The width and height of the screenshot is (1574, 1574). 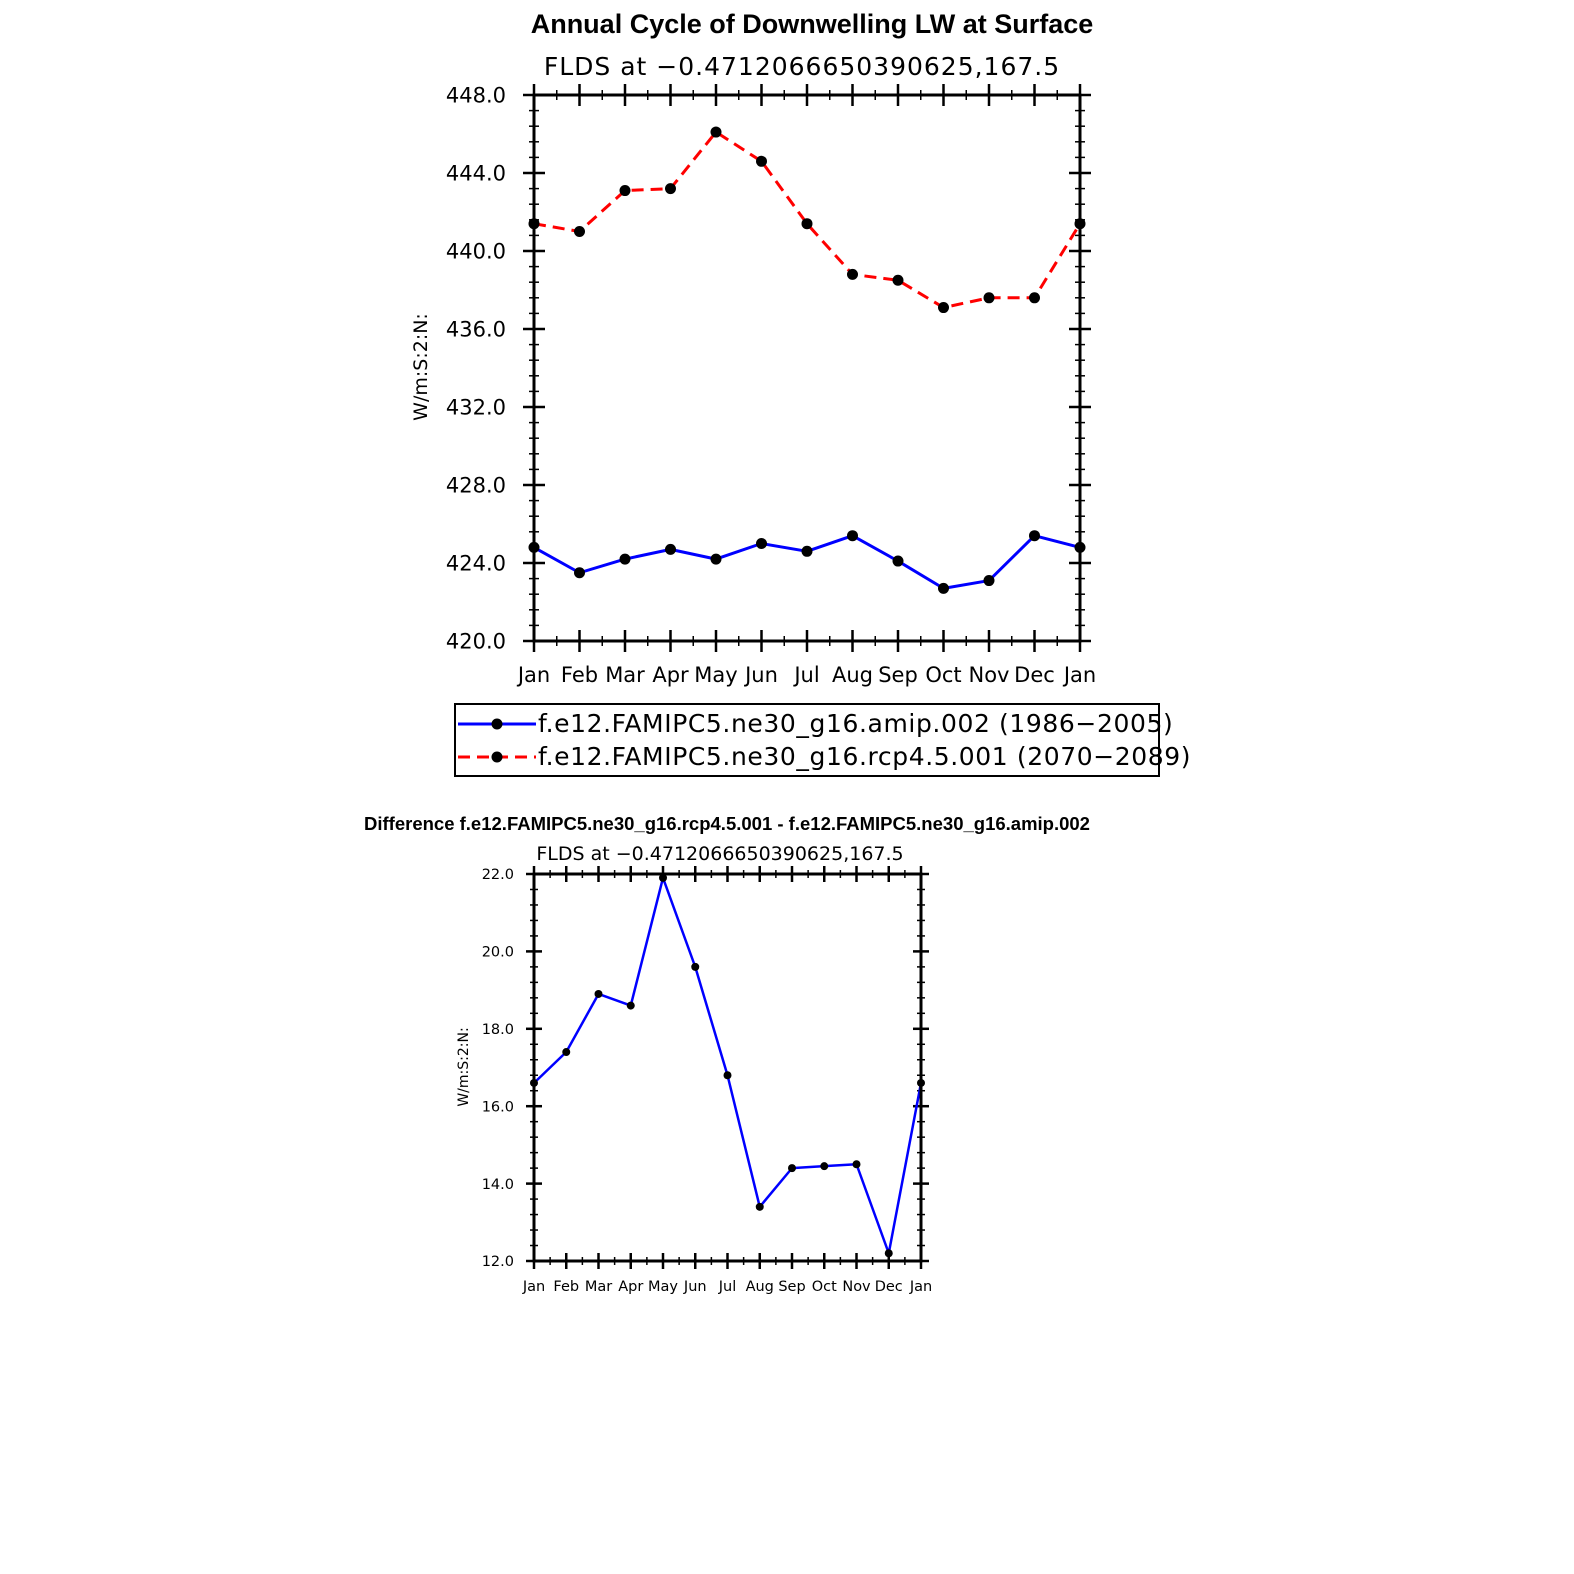 I want to click on top-x-tick-label: Dec, so click(x=1034, y=675).